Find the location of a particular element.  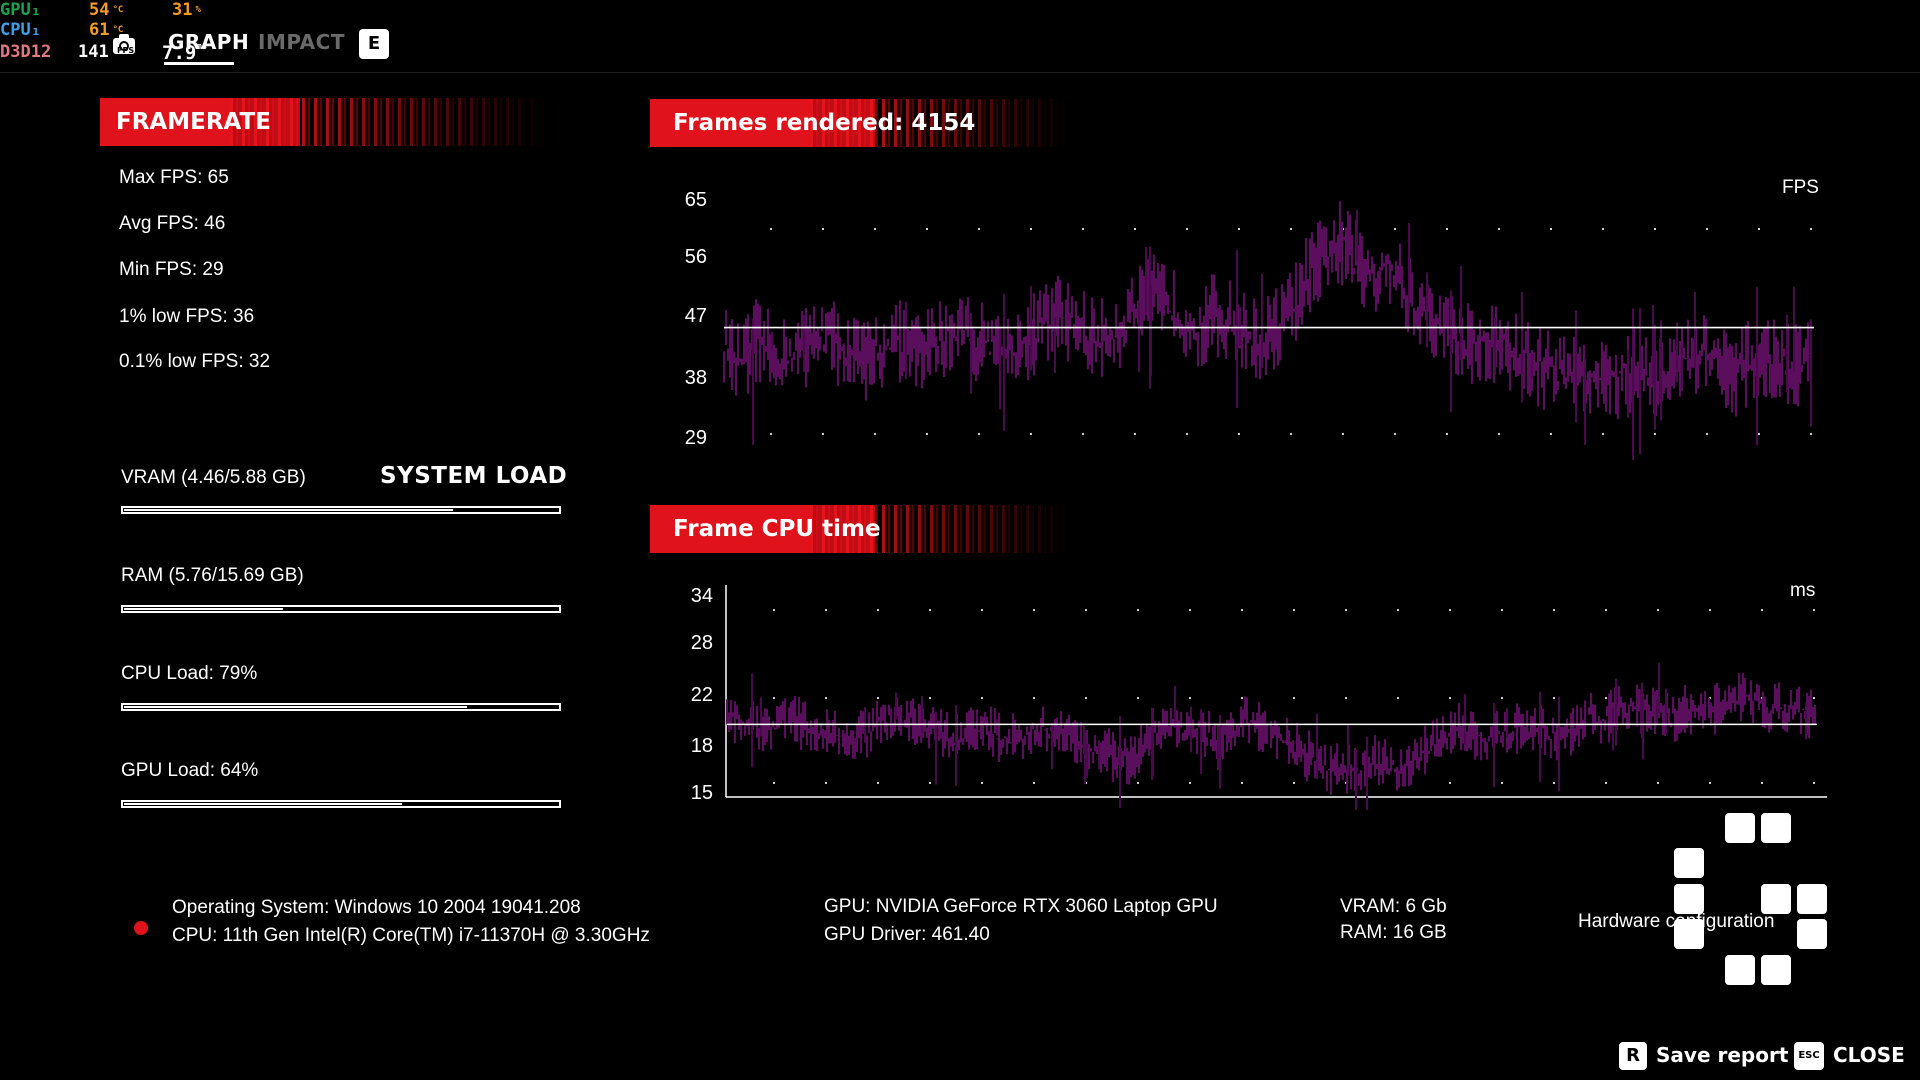

cpu-tick-0: 34 is located at coordinates (701, 596).